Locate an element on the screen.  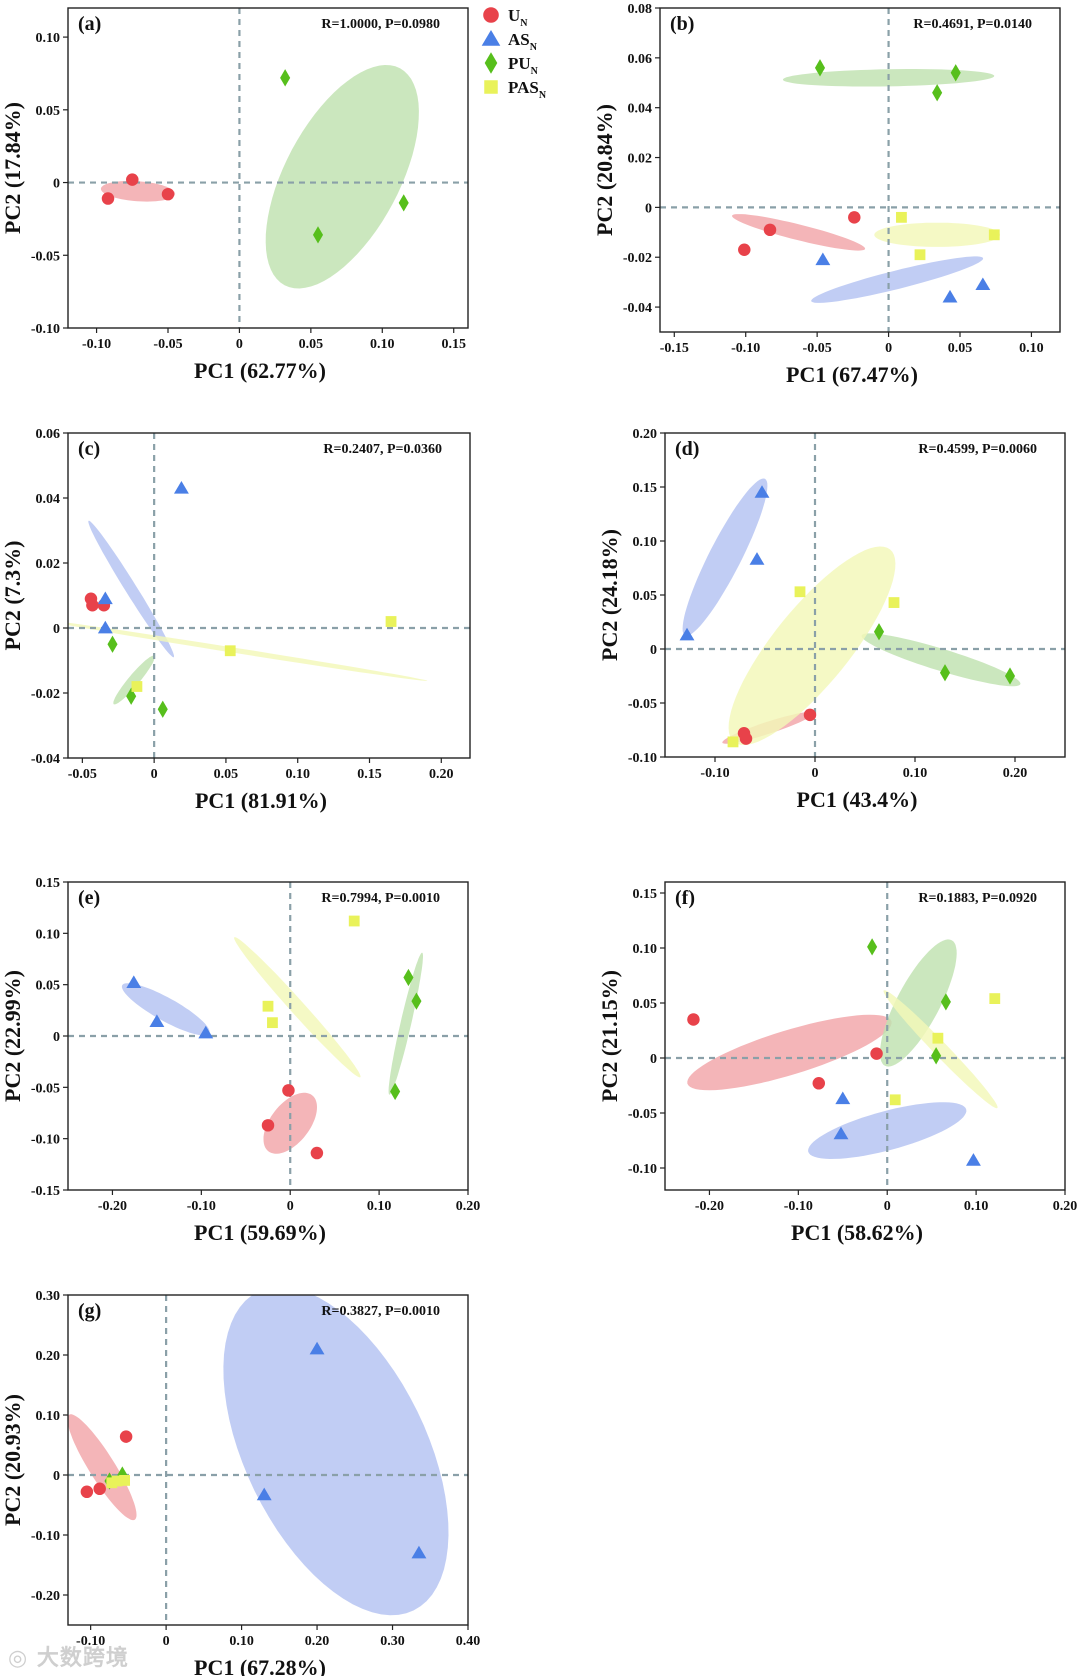
confidence-ellipse-pas is located at coordinates (937, 234).